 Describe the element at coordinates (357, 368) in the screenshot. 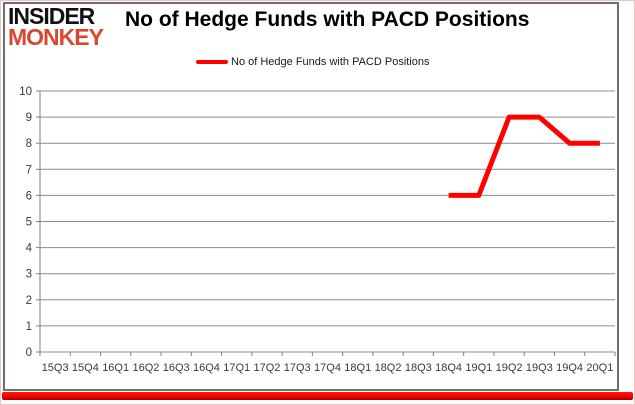

I see `x-axis-label: 18Q1` at that location.